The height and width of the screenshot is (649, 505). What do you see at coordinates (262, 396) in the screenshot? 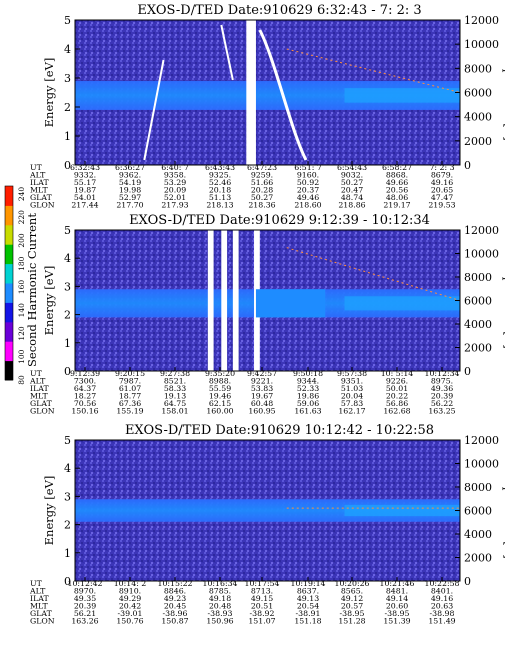
I see `table-cell: 19.67` at bounding box center [262, 396].